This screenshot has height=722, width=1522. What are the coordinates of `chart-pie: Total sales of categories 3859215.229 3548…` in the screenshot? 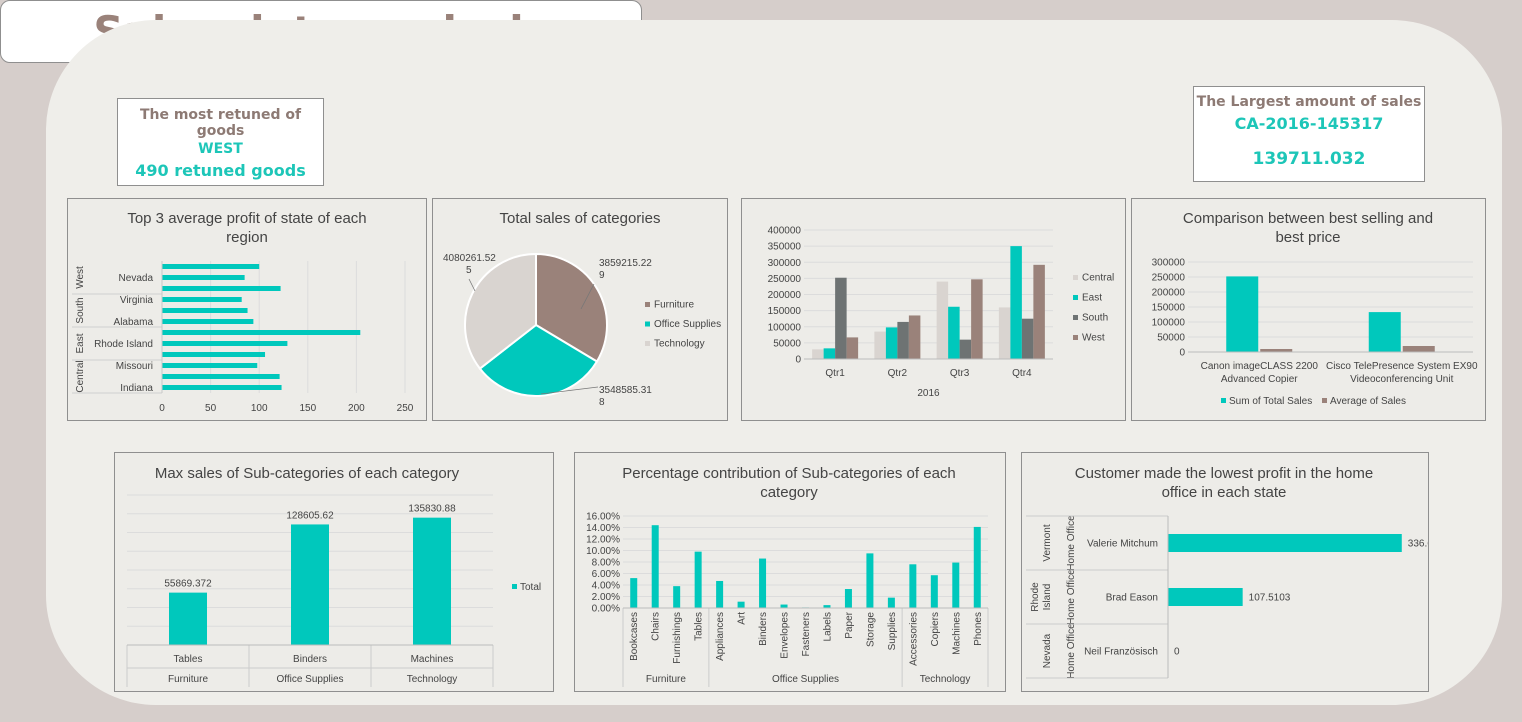 It's located at (582, 309).